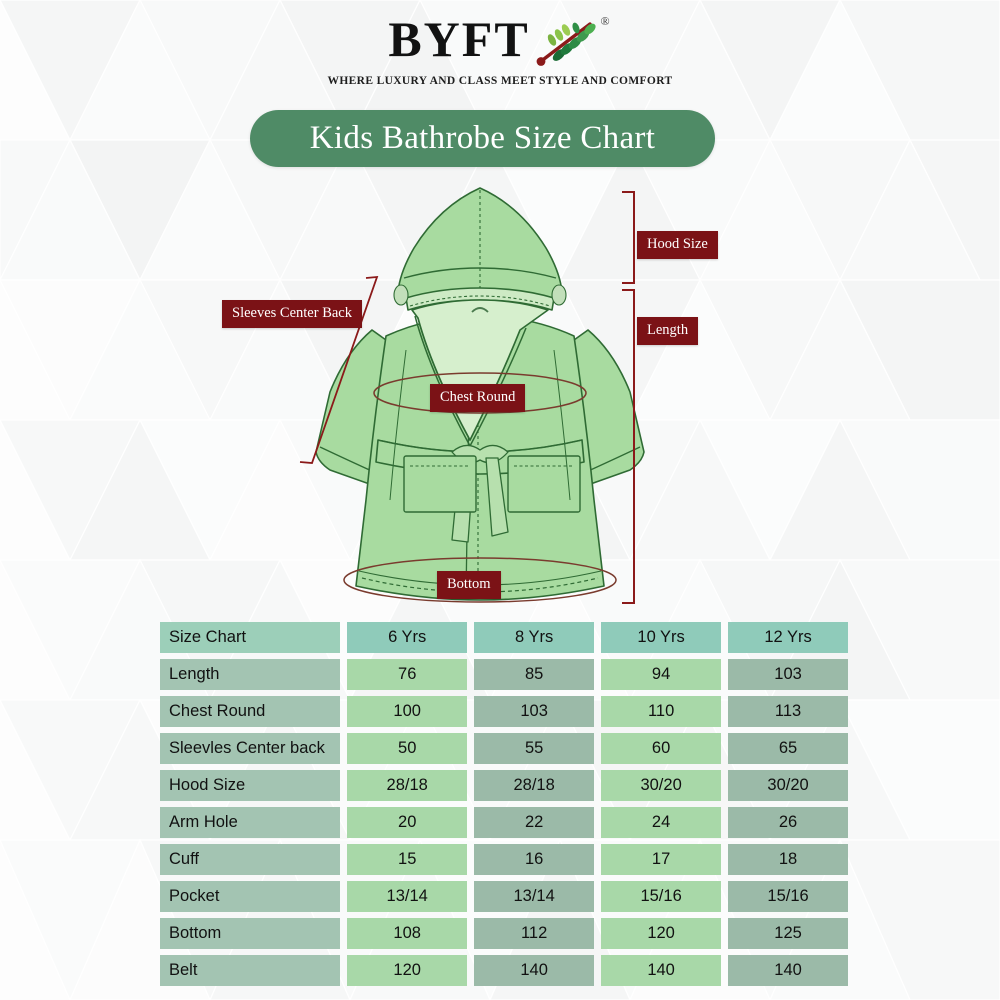  I want to click on table-row: Arm Hole 20 22 24 26, so click(504, 822).